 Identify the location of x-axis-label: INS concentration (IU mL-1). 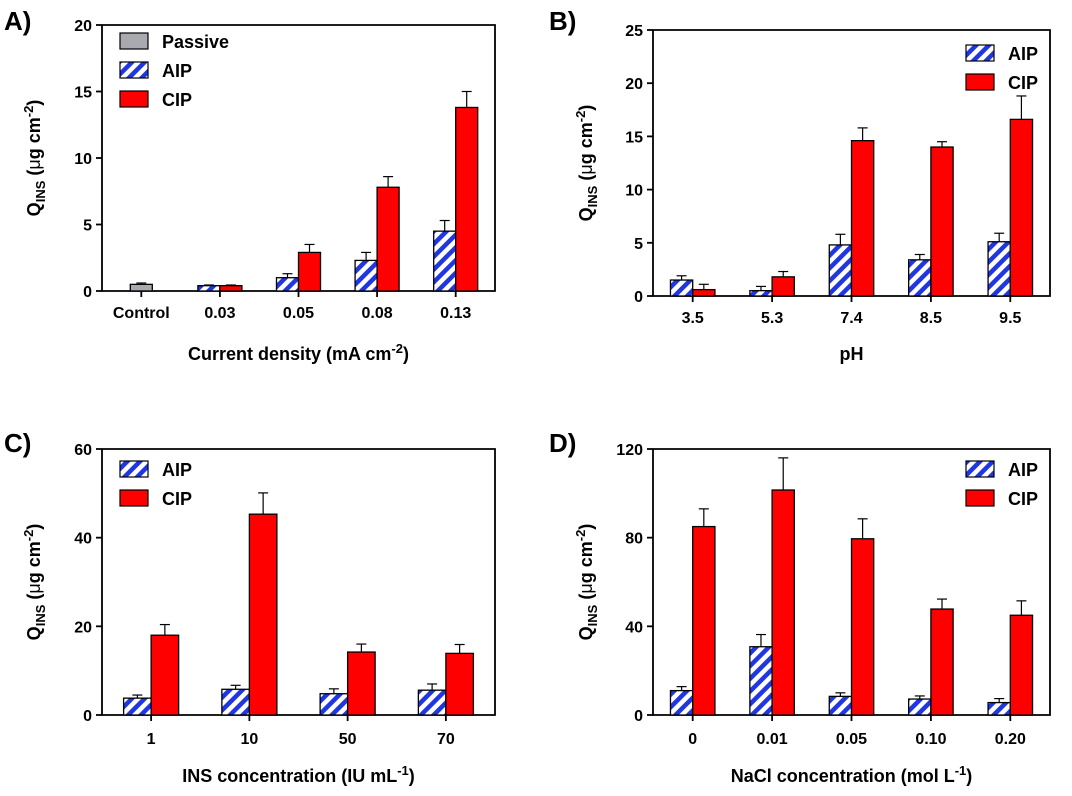
(298, 774).